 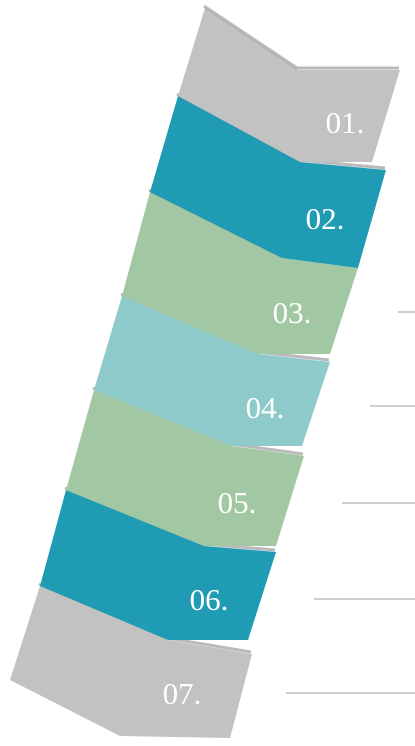 What do you see at coordinates (209, 599) in the screenshot?
I see `step-label: 06.` at bounding box center [209, 599].